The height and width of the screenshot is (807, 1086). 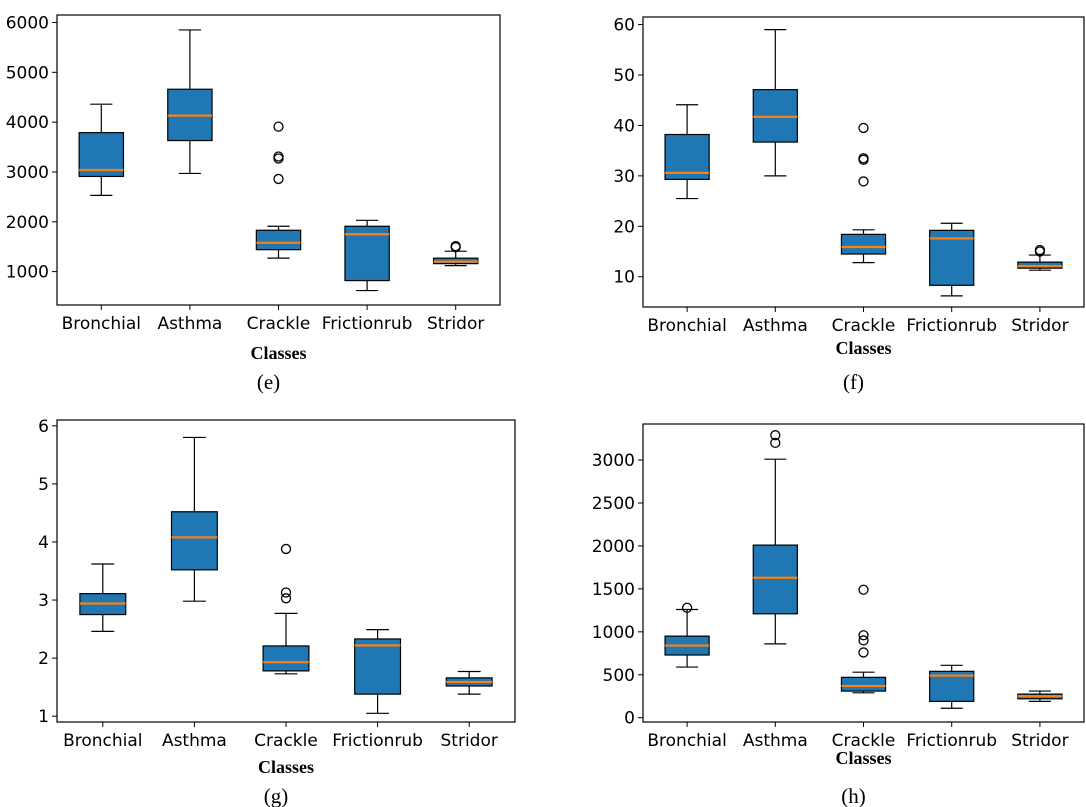 I want to click on y-tick-label: 3, so click(x=43, y=601).